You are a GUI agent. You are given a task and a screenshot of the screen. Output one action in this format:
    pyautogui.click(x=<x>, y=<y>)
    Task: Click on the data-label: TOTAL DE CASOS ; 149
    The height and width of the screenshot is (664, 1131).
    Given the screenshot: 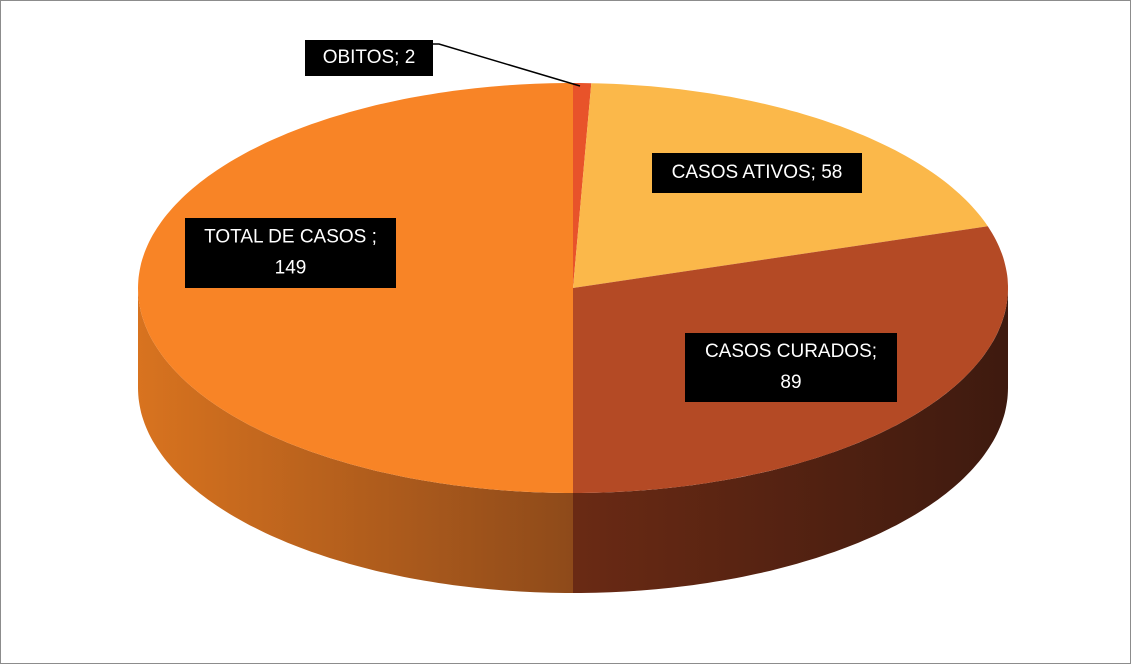 What is the action you would take?
    pyautogui.click(x=290, y=253)
    